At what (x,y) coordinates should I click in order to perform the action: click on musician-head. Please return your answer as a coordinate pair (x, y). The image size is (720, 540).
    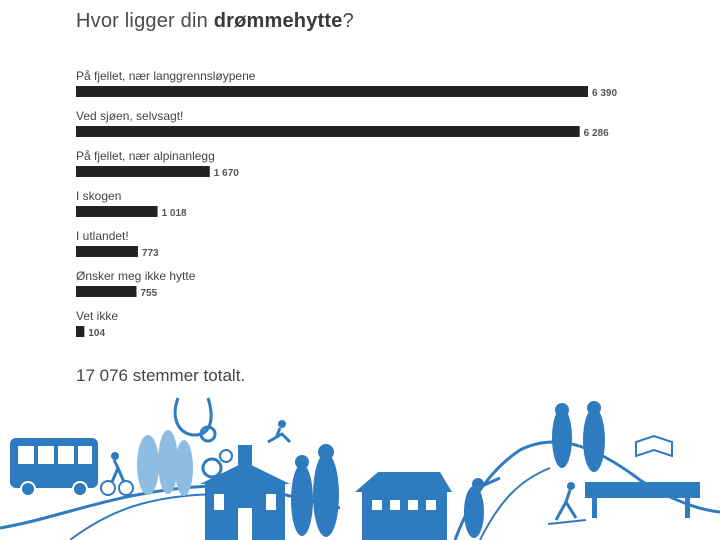
    Looking at the image, I should click on (478, 484).